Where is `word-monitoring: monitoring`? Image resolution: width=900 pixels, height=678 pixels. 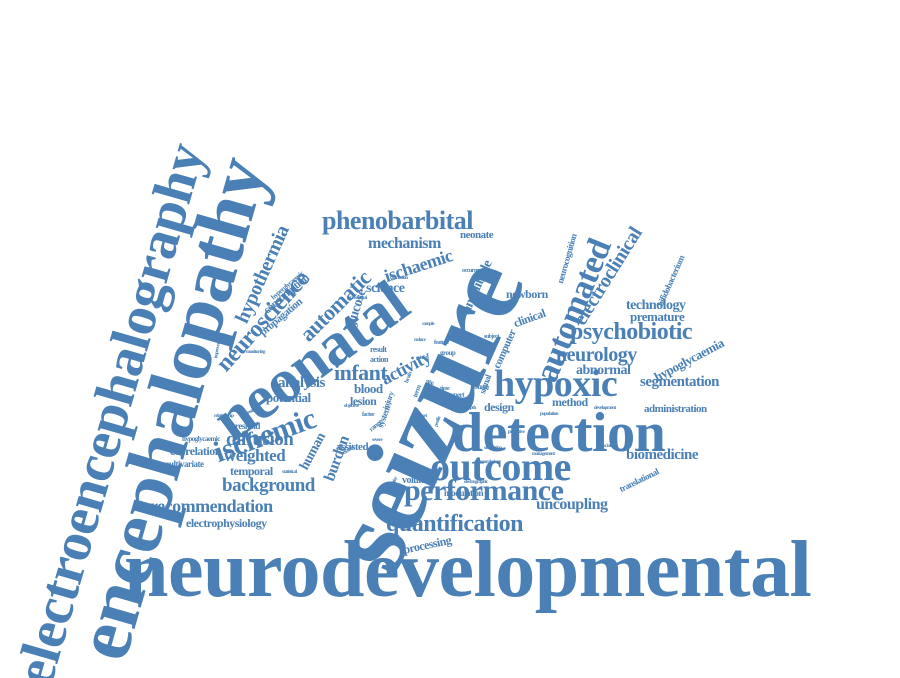
word-monitoring: monitoring is located at coordinates (255, 352).